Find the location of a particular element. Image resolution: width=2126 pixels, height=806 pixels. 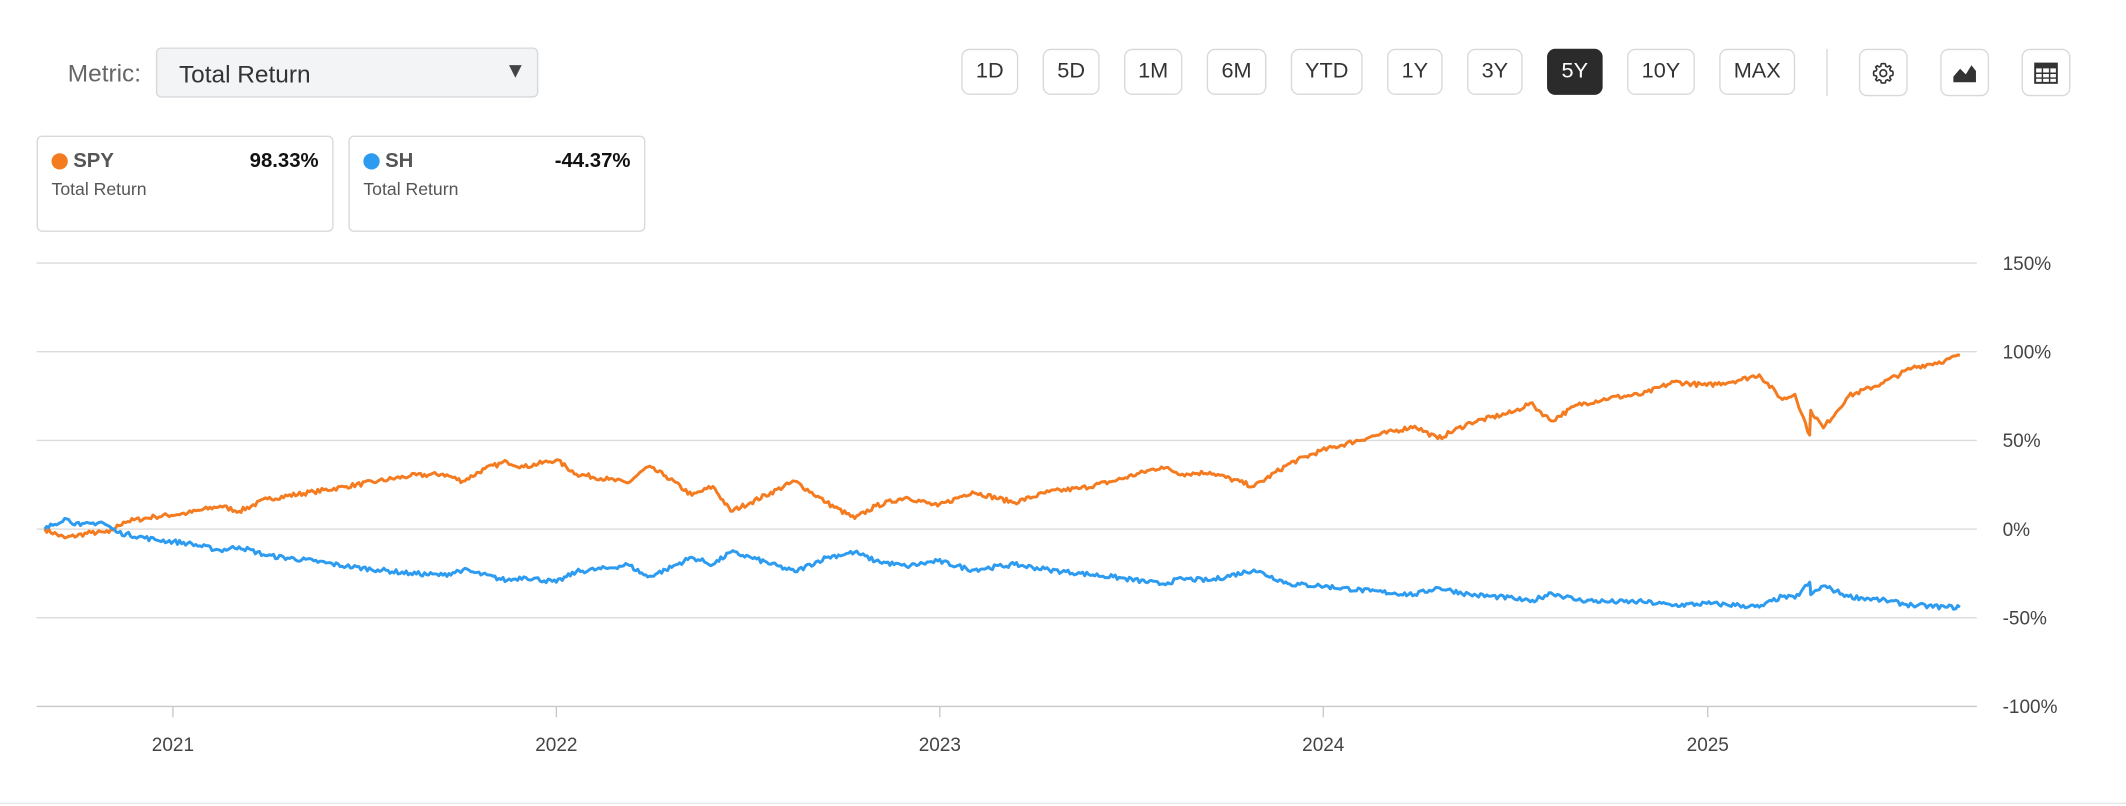

series-line-sh is located at coordinates (1002, 563).